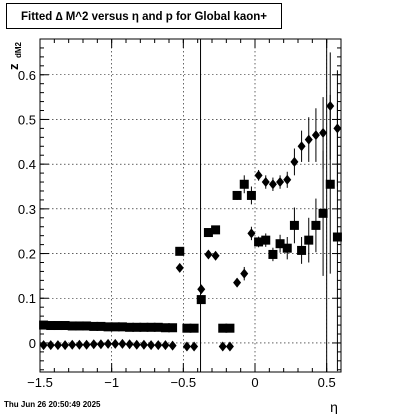 Image resolution: width=400 pixels, height=414 pixels. Describe the element at coordinates (27, 119) in the screenshot. I see `y-tick-label: 0.5` at that location.